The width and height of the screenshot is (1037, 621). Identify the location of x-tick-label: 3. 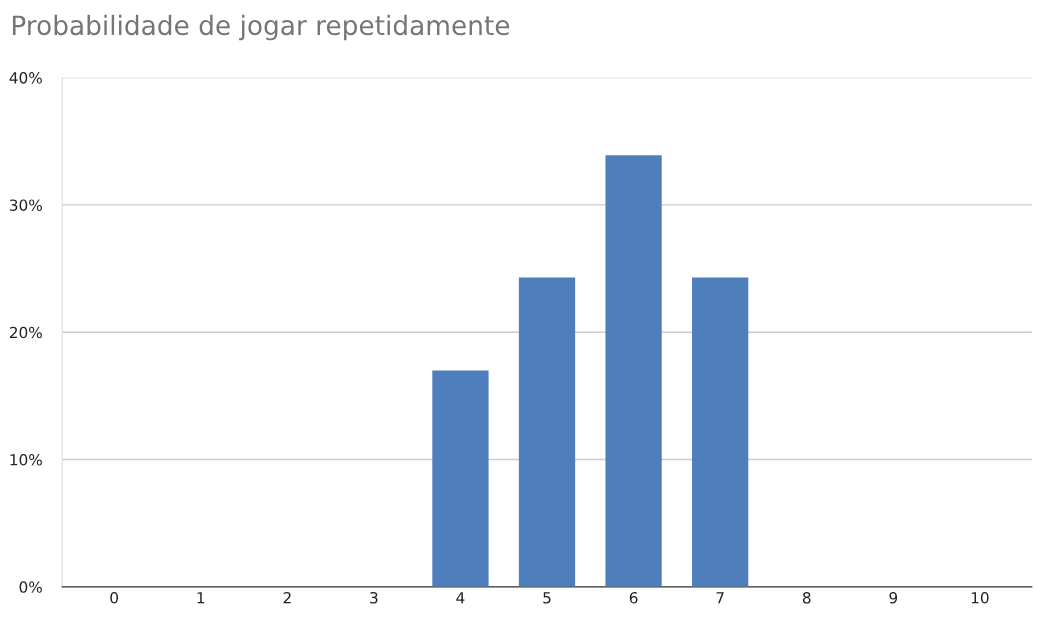
(374, 597).